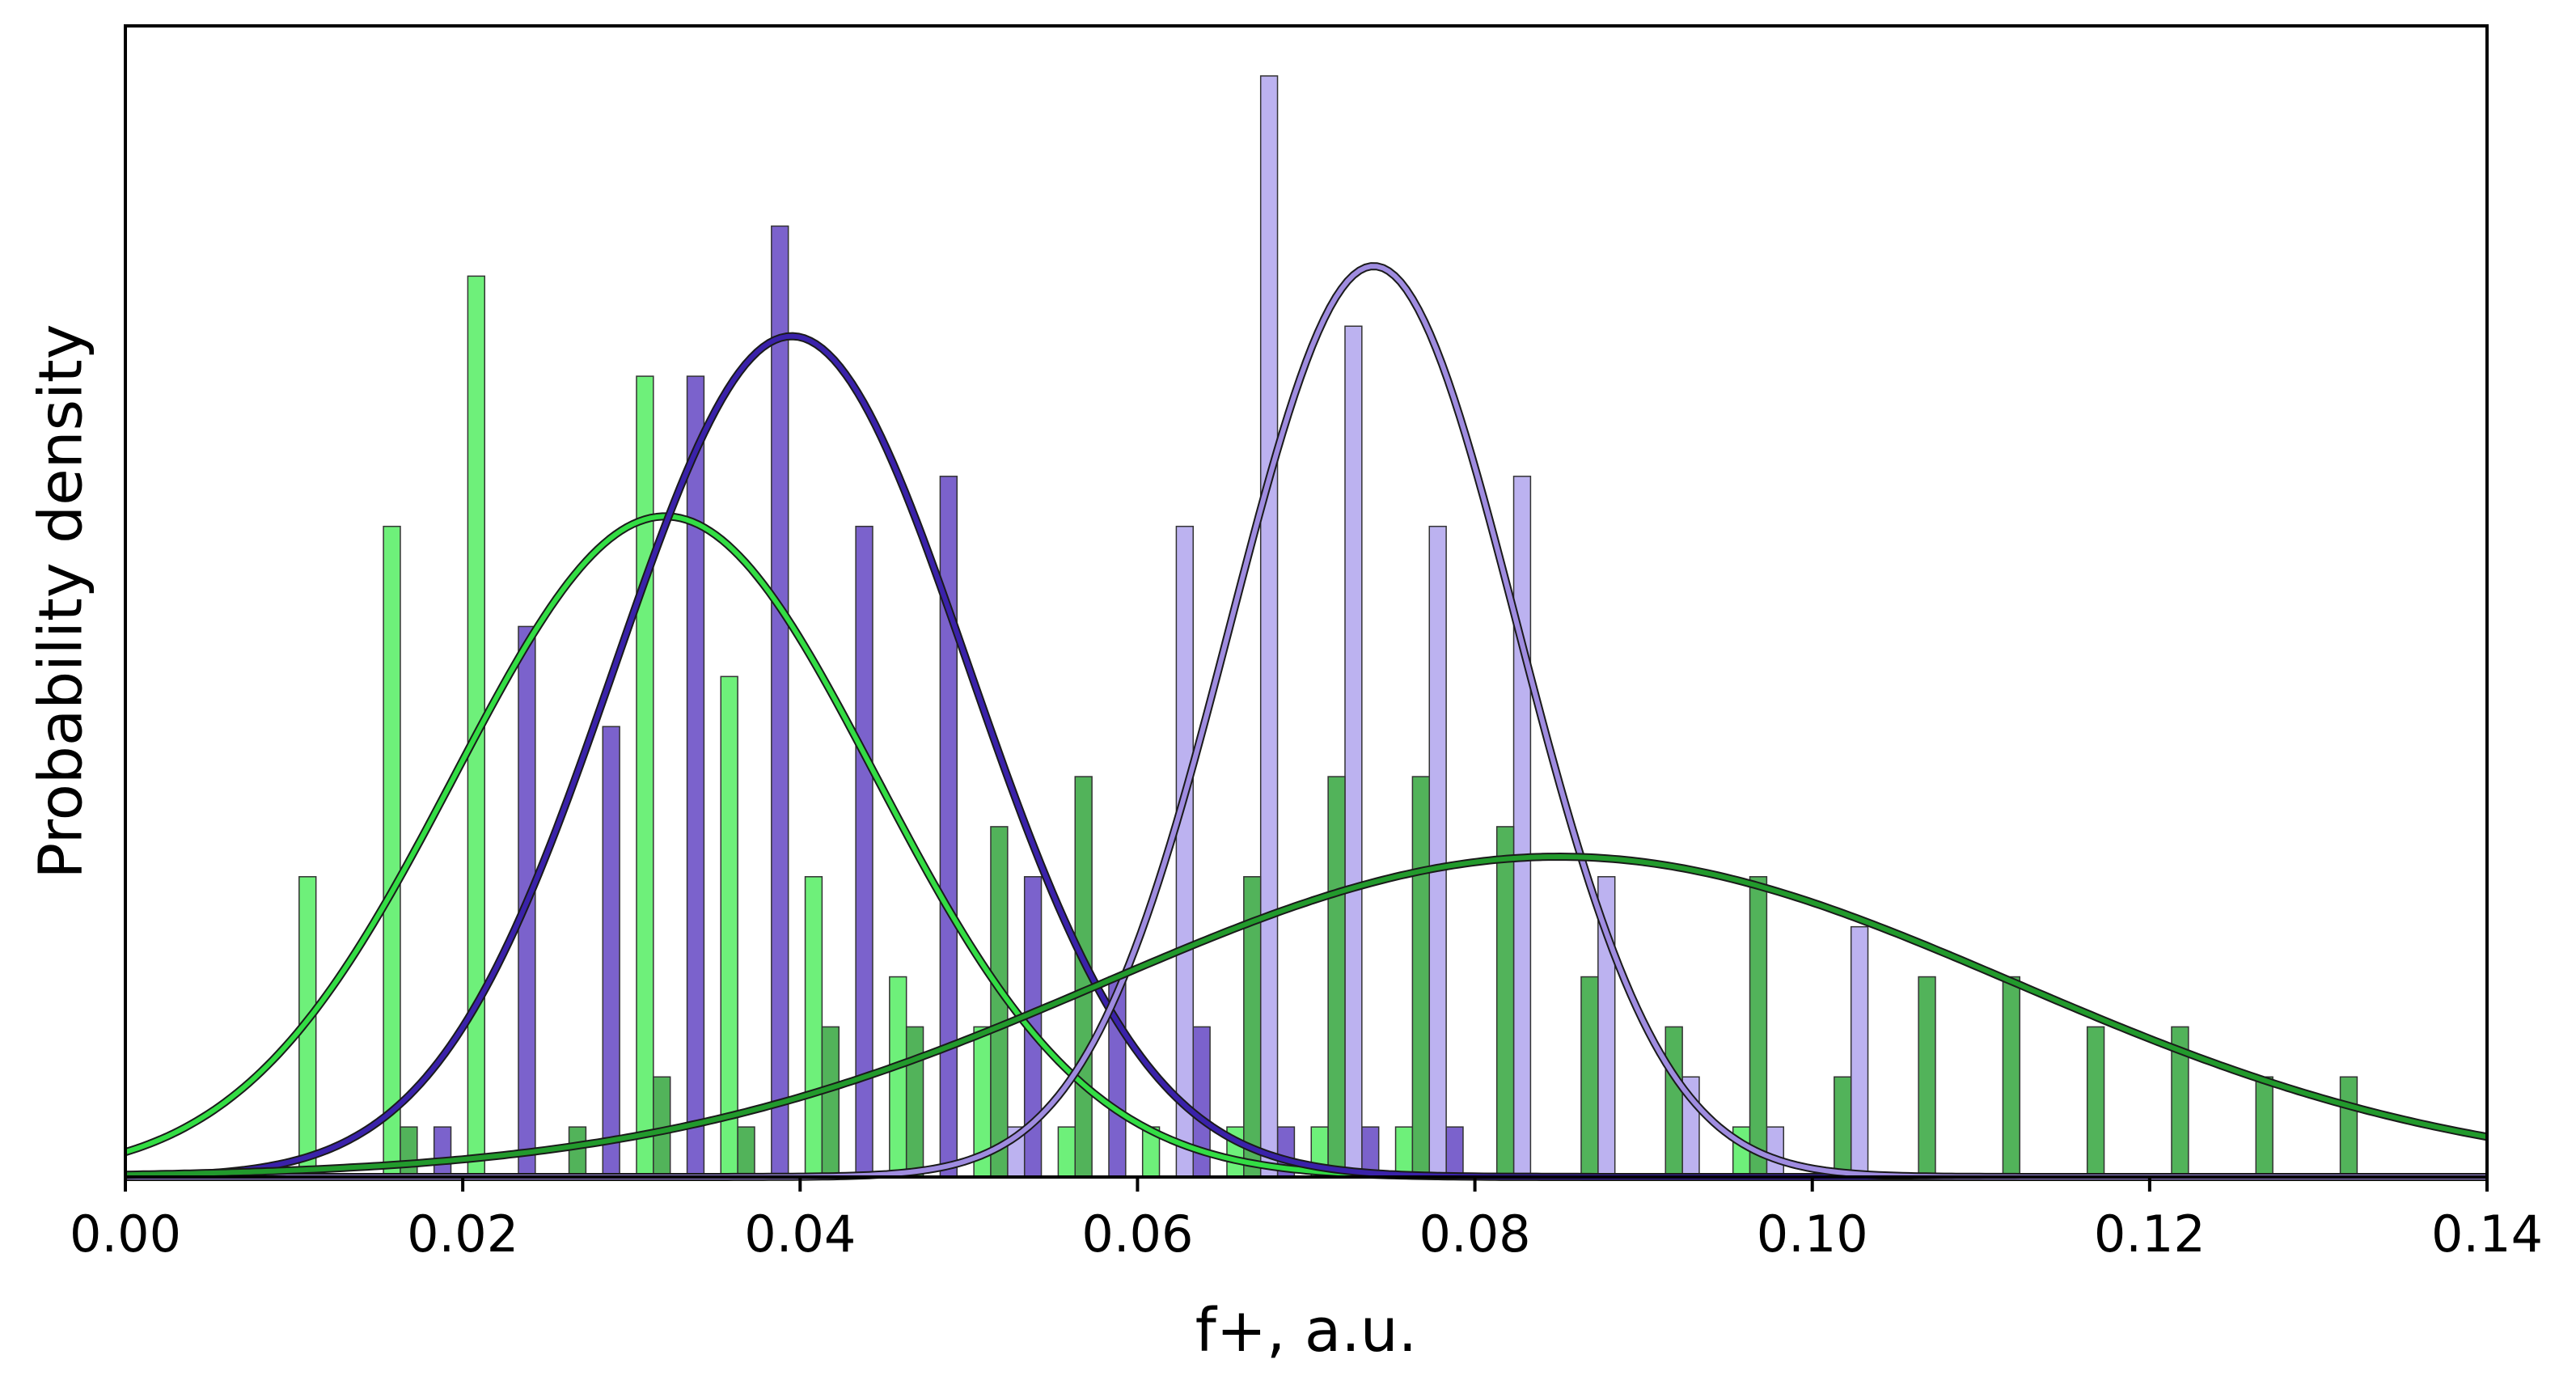  Describe the element at coordinates (1307, 1220) in the screenshot. I see `x-axis-ticks: 0.00 0.02 0.04 0.06 0.08 0.10 0.12 0.14` at that location.